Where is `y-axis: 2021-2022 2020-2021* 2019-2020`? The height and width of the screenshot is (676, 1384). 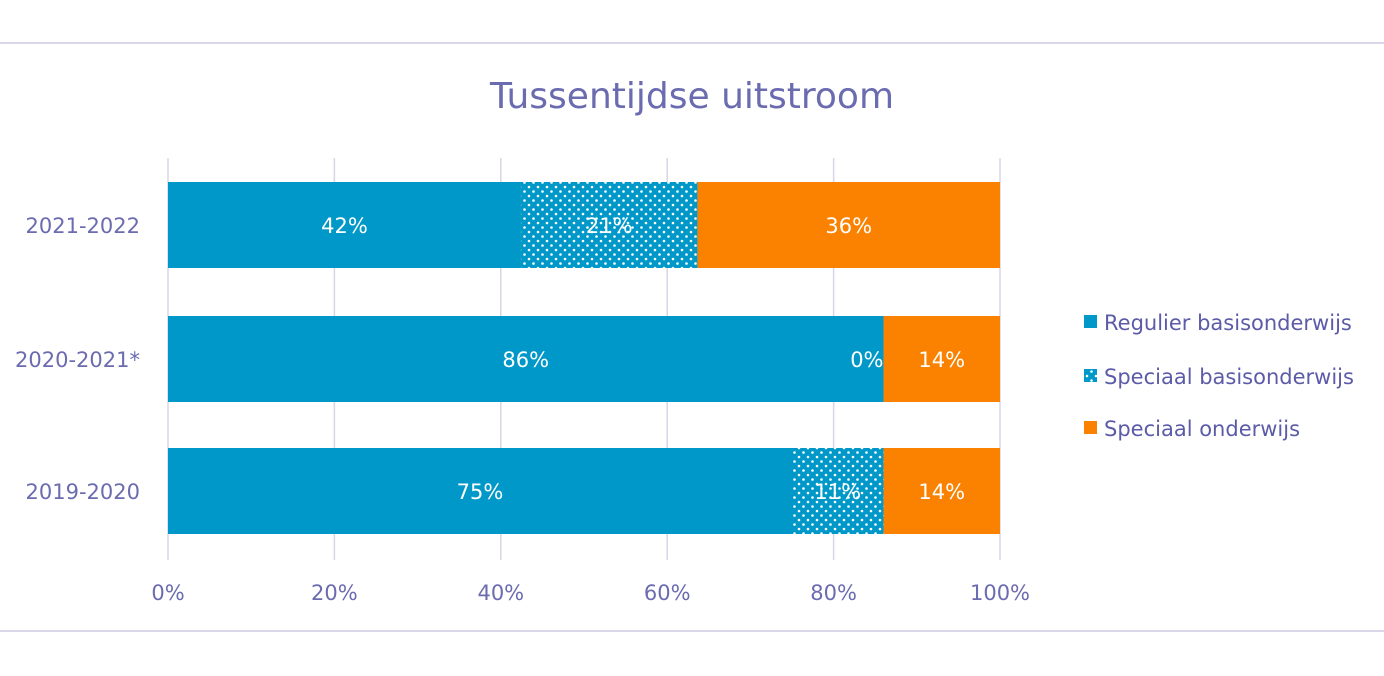 y-axis: 2021-2022 2020-2021* 2019-2020 is located at coordinates (77, 359).